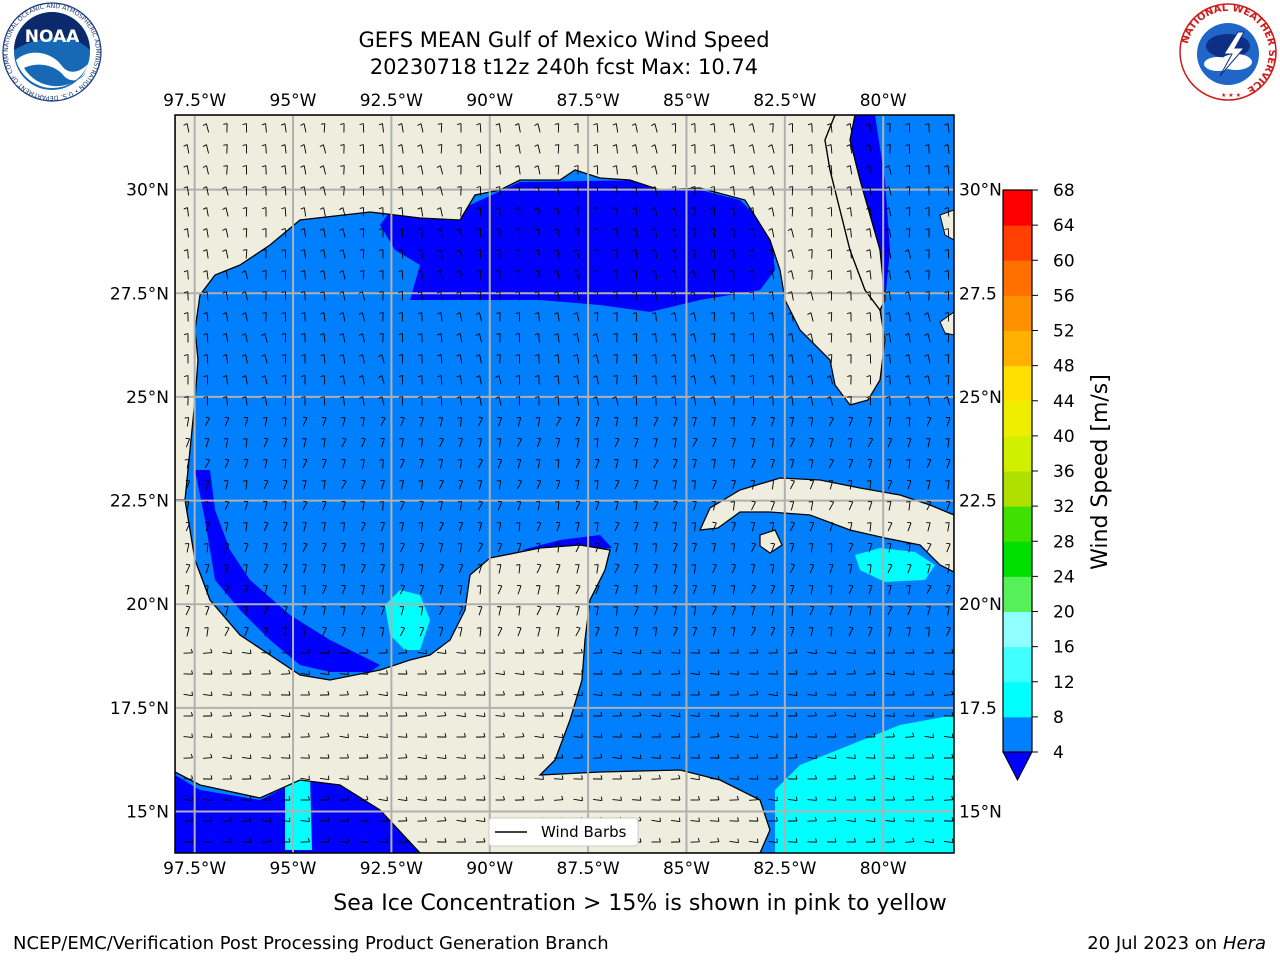 This screenshot has height=960, width=1280. Describe the element at coordinates (287, 571) in the screenshot. I see `wind-lt4-region-west` at that location.